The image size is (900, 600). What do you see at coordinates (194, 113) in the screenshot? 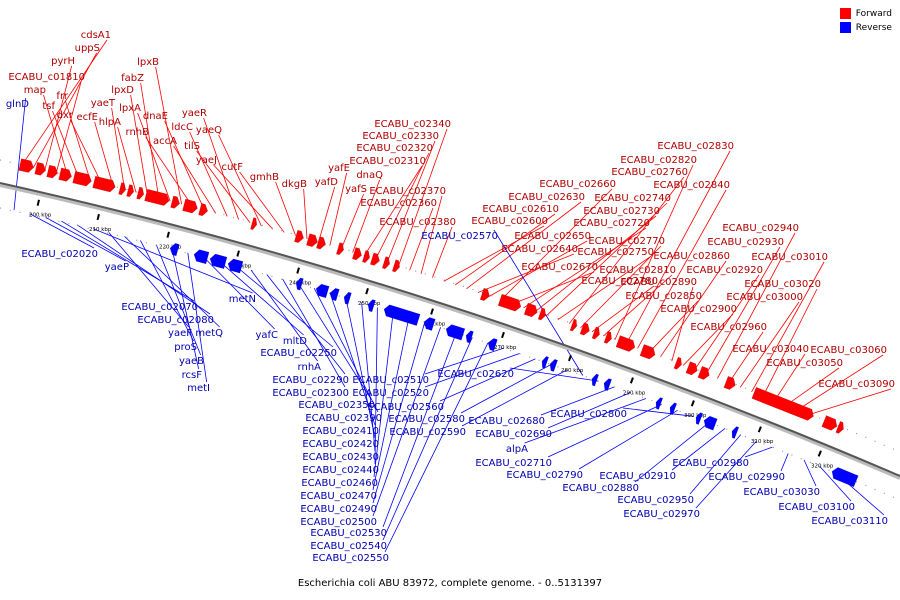
I see `forward-gene-label: yaeR` at bounding box center [194, 113].